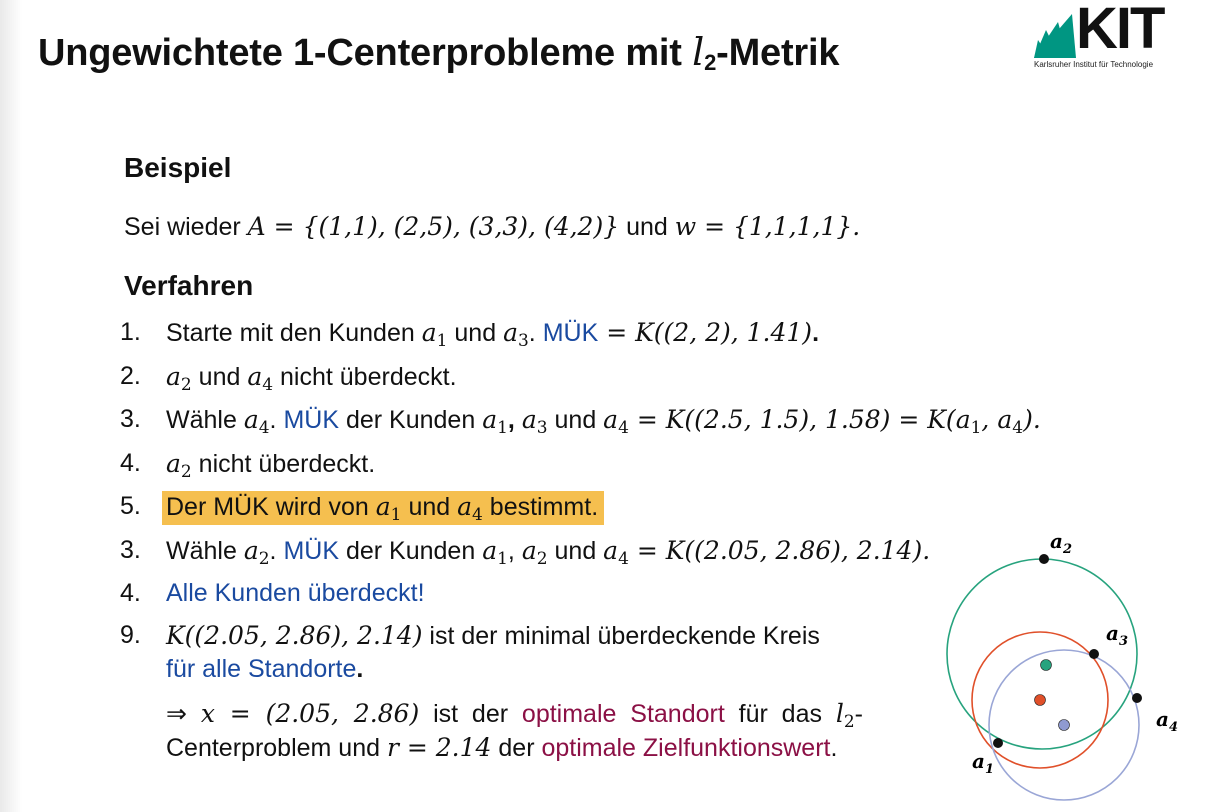 This screenshot has height=812, width=1212. Describe the element at coordinates (983, 763) in the screenshot. I see `label-a1: a1` at that location.